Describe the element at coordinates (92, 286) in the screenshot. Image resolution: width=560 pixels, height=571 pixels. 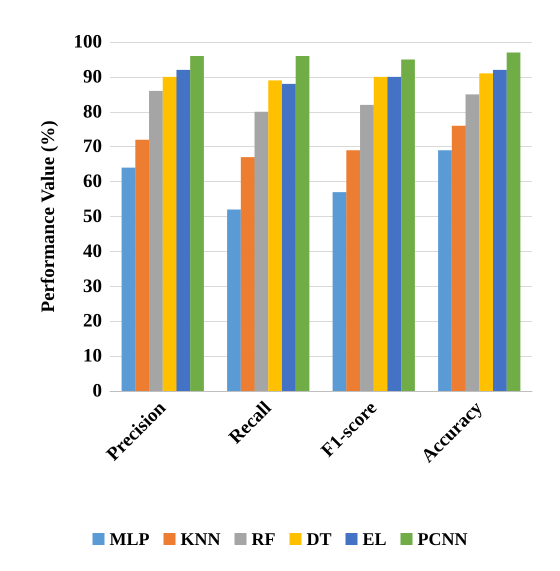
I see `y-tick-label: 30` at that location.